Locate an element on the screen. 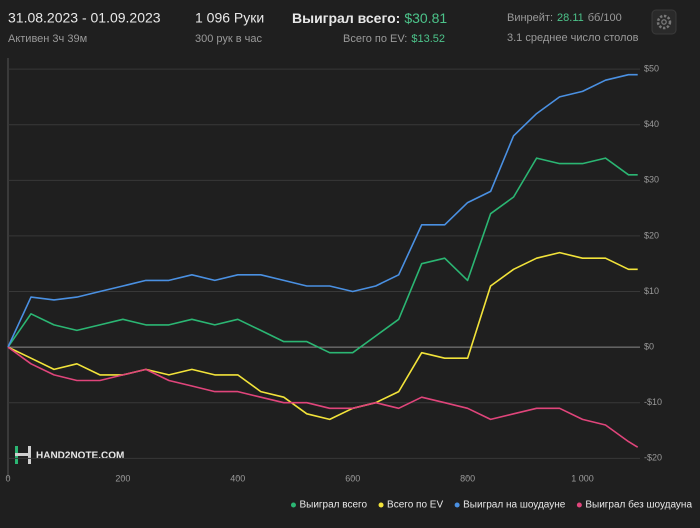 The image size is (700, 528). x-tick-label: 200 is located at coordinates (122, 478).